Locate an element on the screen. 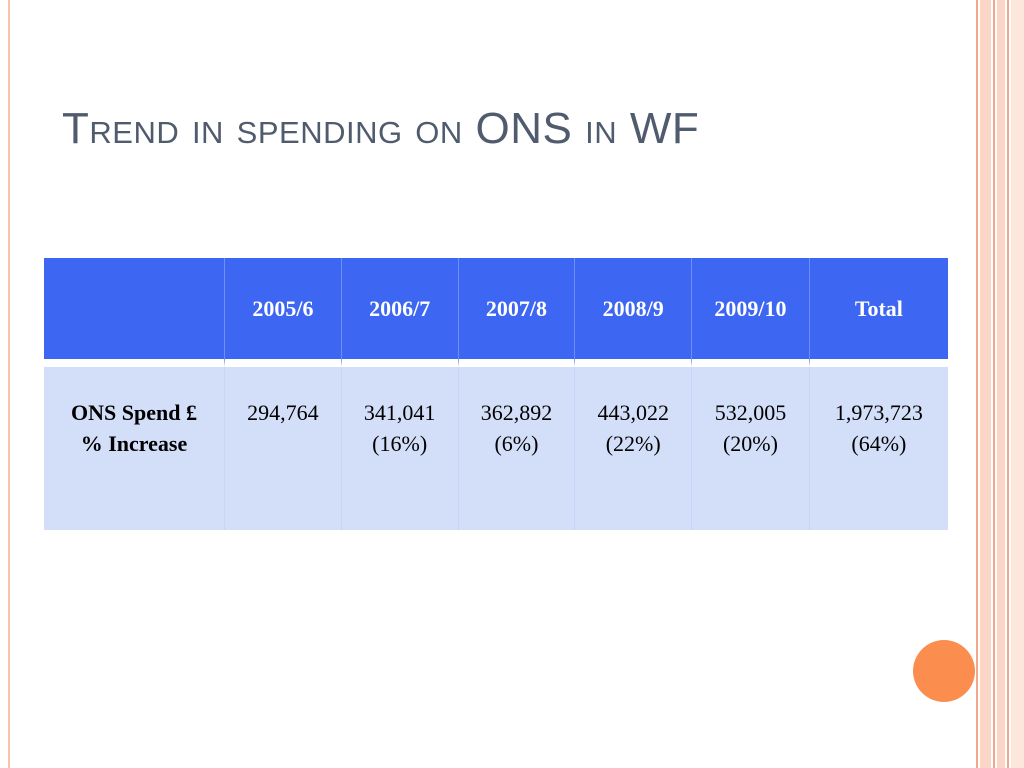  header-cell-2005-6: 2005/6 is located at coordinates (283, 312).